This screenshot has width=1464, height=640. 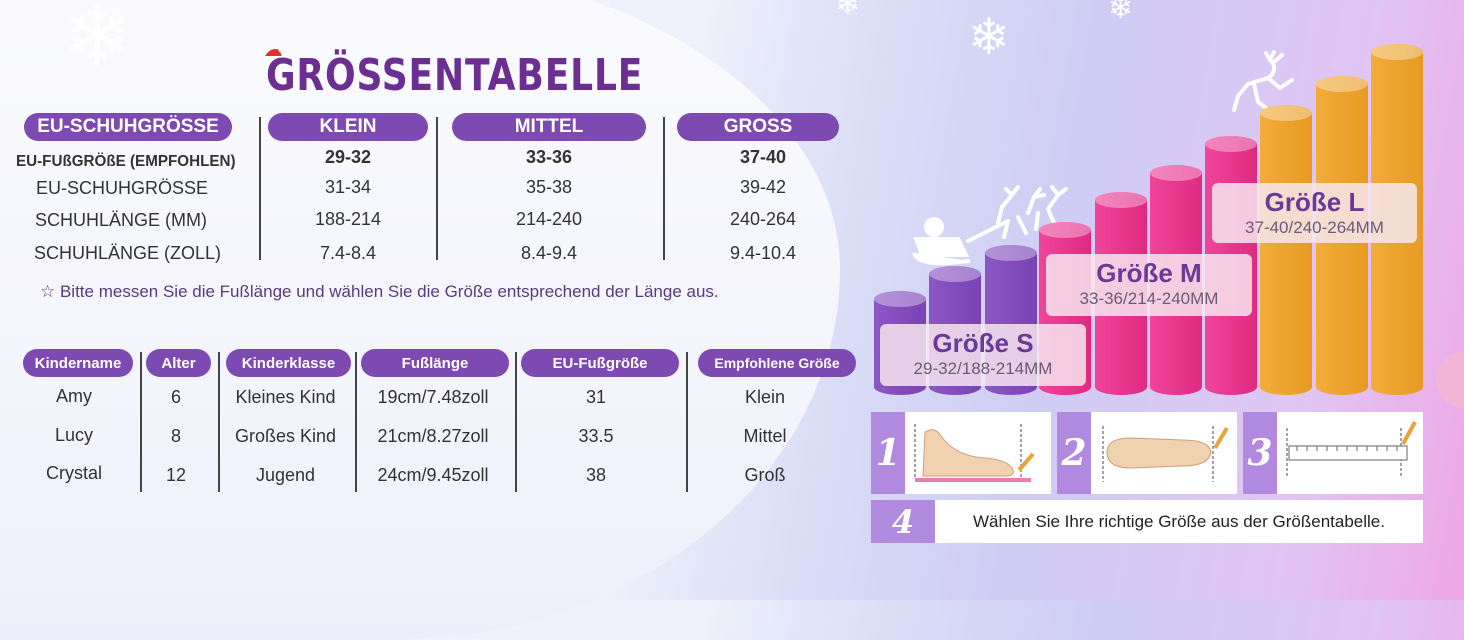 What do you see at coordinates (288, 363) in the screenshot?
I see `kids-header-class: Kinderklasse` at bounding box center [288, 363].